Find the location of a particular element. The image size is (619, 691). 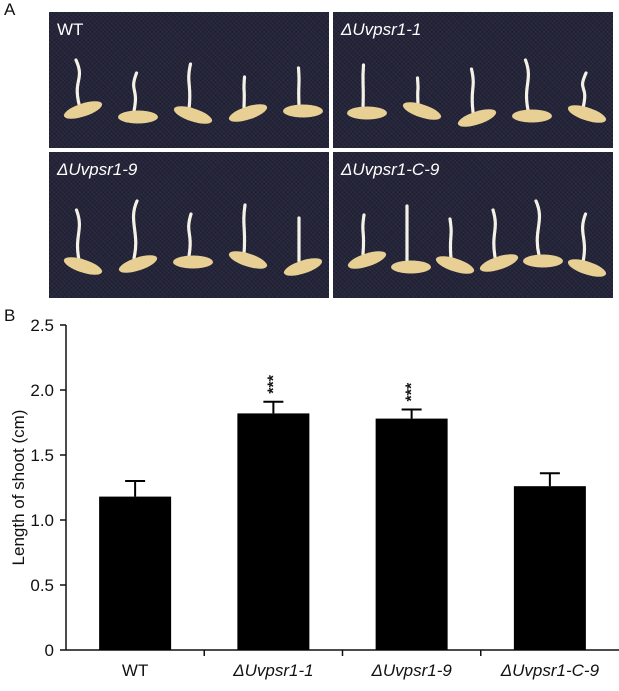

photo-uvpsr1-c-9: ΔUvpsr1-C-9 is located at coordinates (473, 225).